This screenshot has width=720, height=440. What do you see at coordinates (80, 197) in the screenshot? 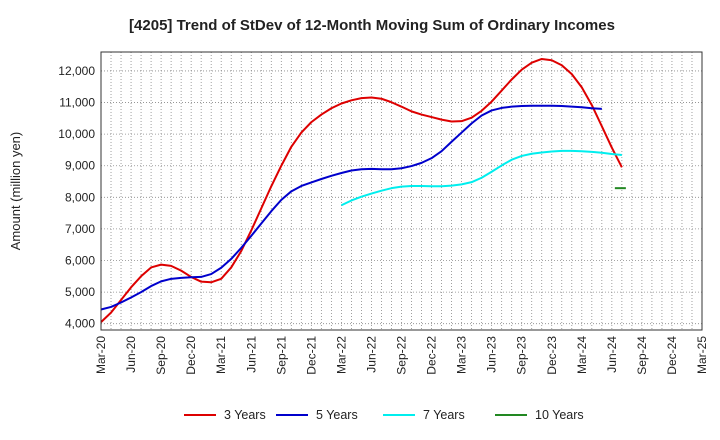
I see `y-tick-label: 8,000` at bounding box center [80, 197].